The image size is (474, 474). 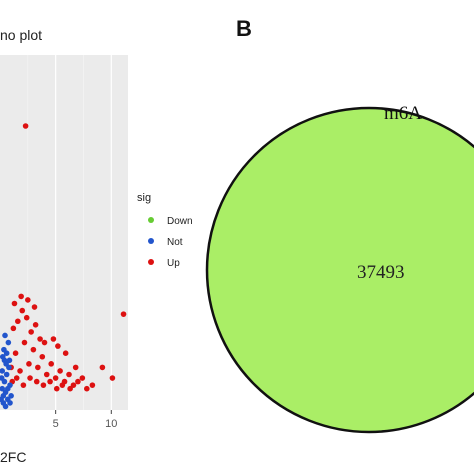 I want to click on volcano-plot-x-ticks: 5 10, so click(x=85, y=420).